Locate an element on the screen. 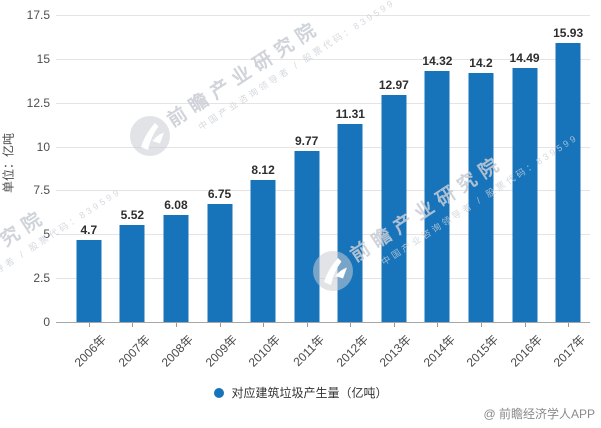 This screenshot has width=601, height=428. bar-slot: 4.7 is located at coordinates (89, 168).